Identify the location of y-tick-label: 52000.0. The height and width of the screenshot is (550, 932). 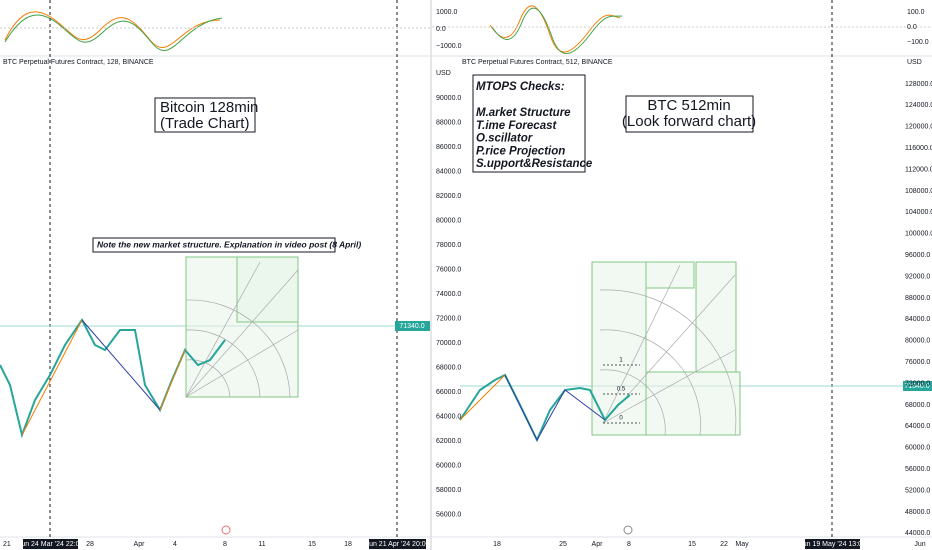
(917, 490).